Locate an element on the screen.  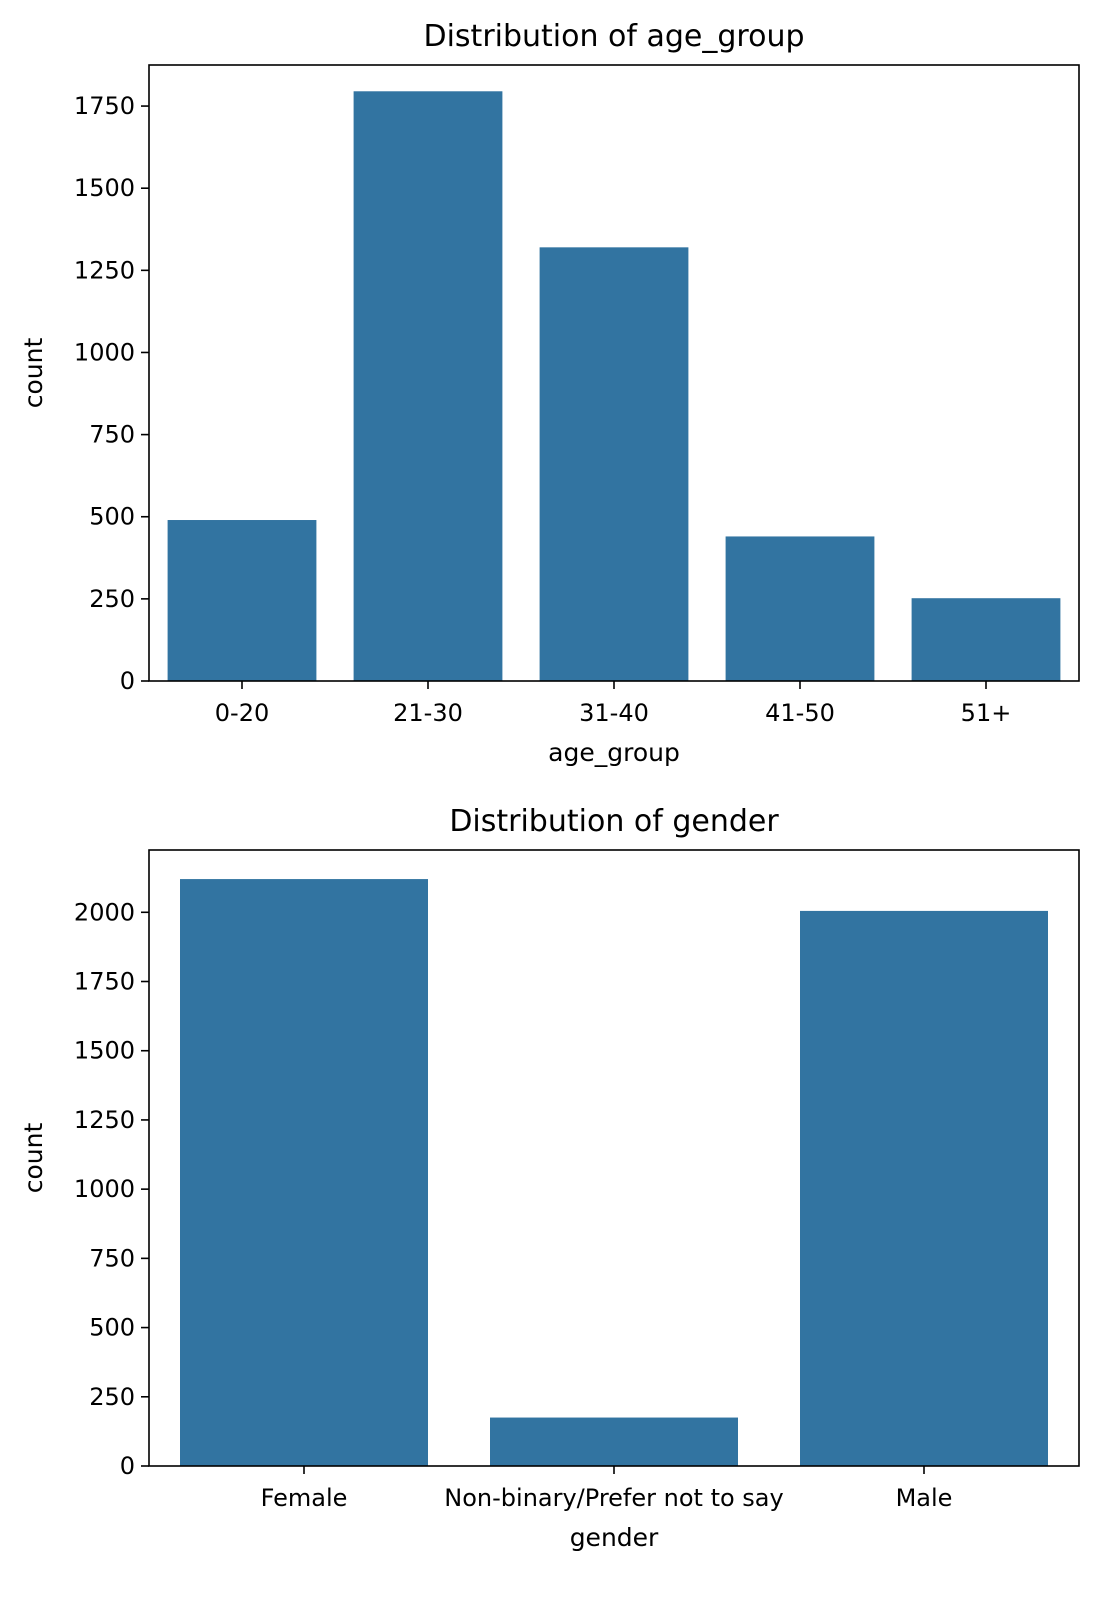
chart-title: Distribution of gender is located at coordinates (614, 821).